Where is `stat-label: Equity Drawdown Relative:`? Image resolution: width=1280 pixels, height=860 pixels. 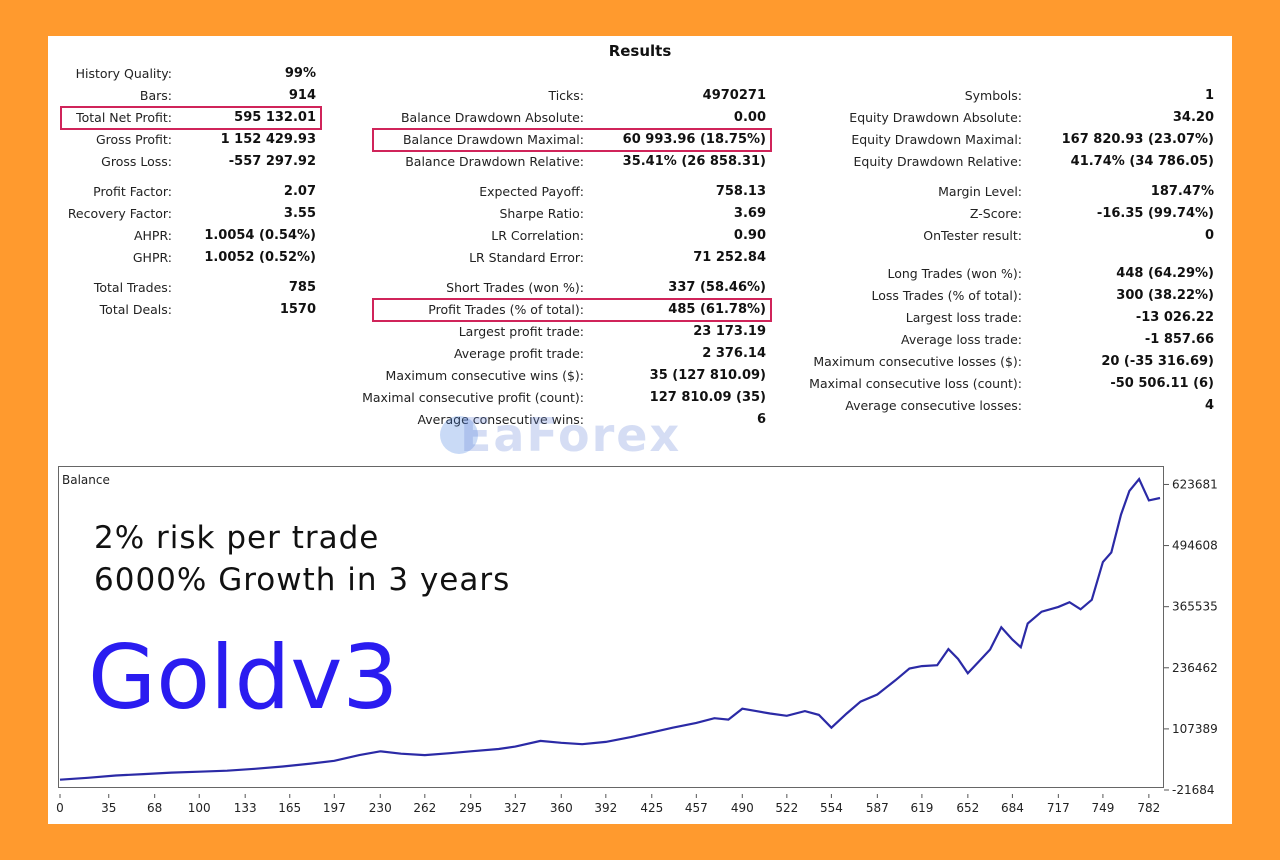
stat-label: Equity Drawdown Relative: is located at coordinates (937, 161).